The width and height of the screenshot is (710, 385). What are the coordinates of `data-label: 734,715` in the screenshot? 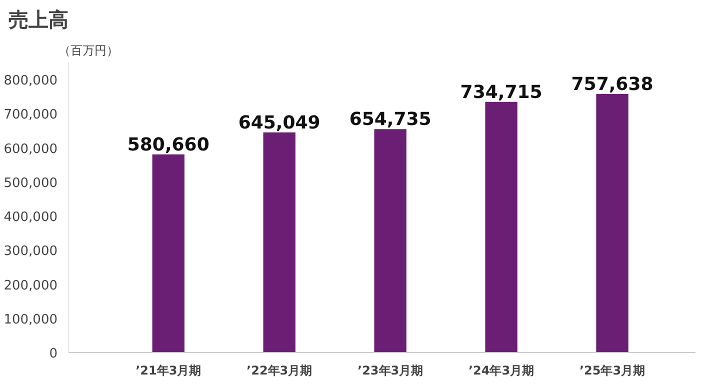 It's located at (501, 92).